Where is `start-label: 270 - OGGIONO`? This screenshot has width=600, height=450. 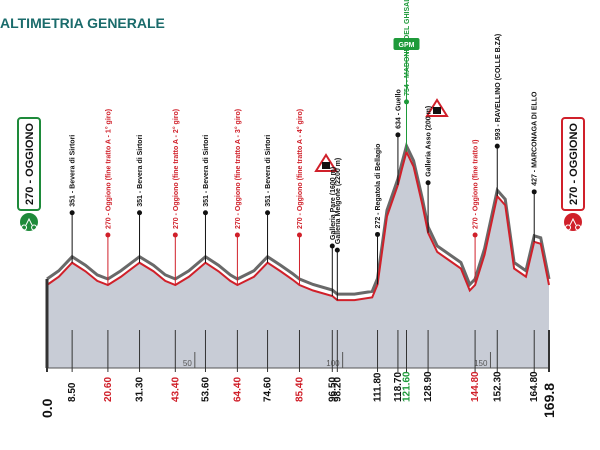
start-label: 270 - OGGIONO is located at coordinates (30, 164).